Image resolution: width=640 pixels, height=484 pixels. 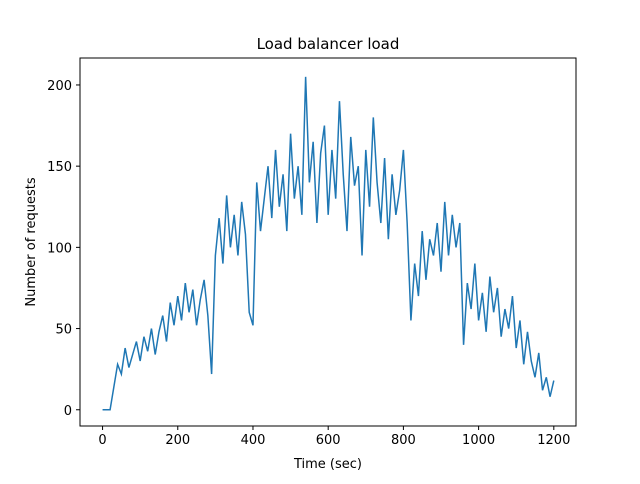 I want to click on x-tick-label: 1000, so click(x=478, y=440).